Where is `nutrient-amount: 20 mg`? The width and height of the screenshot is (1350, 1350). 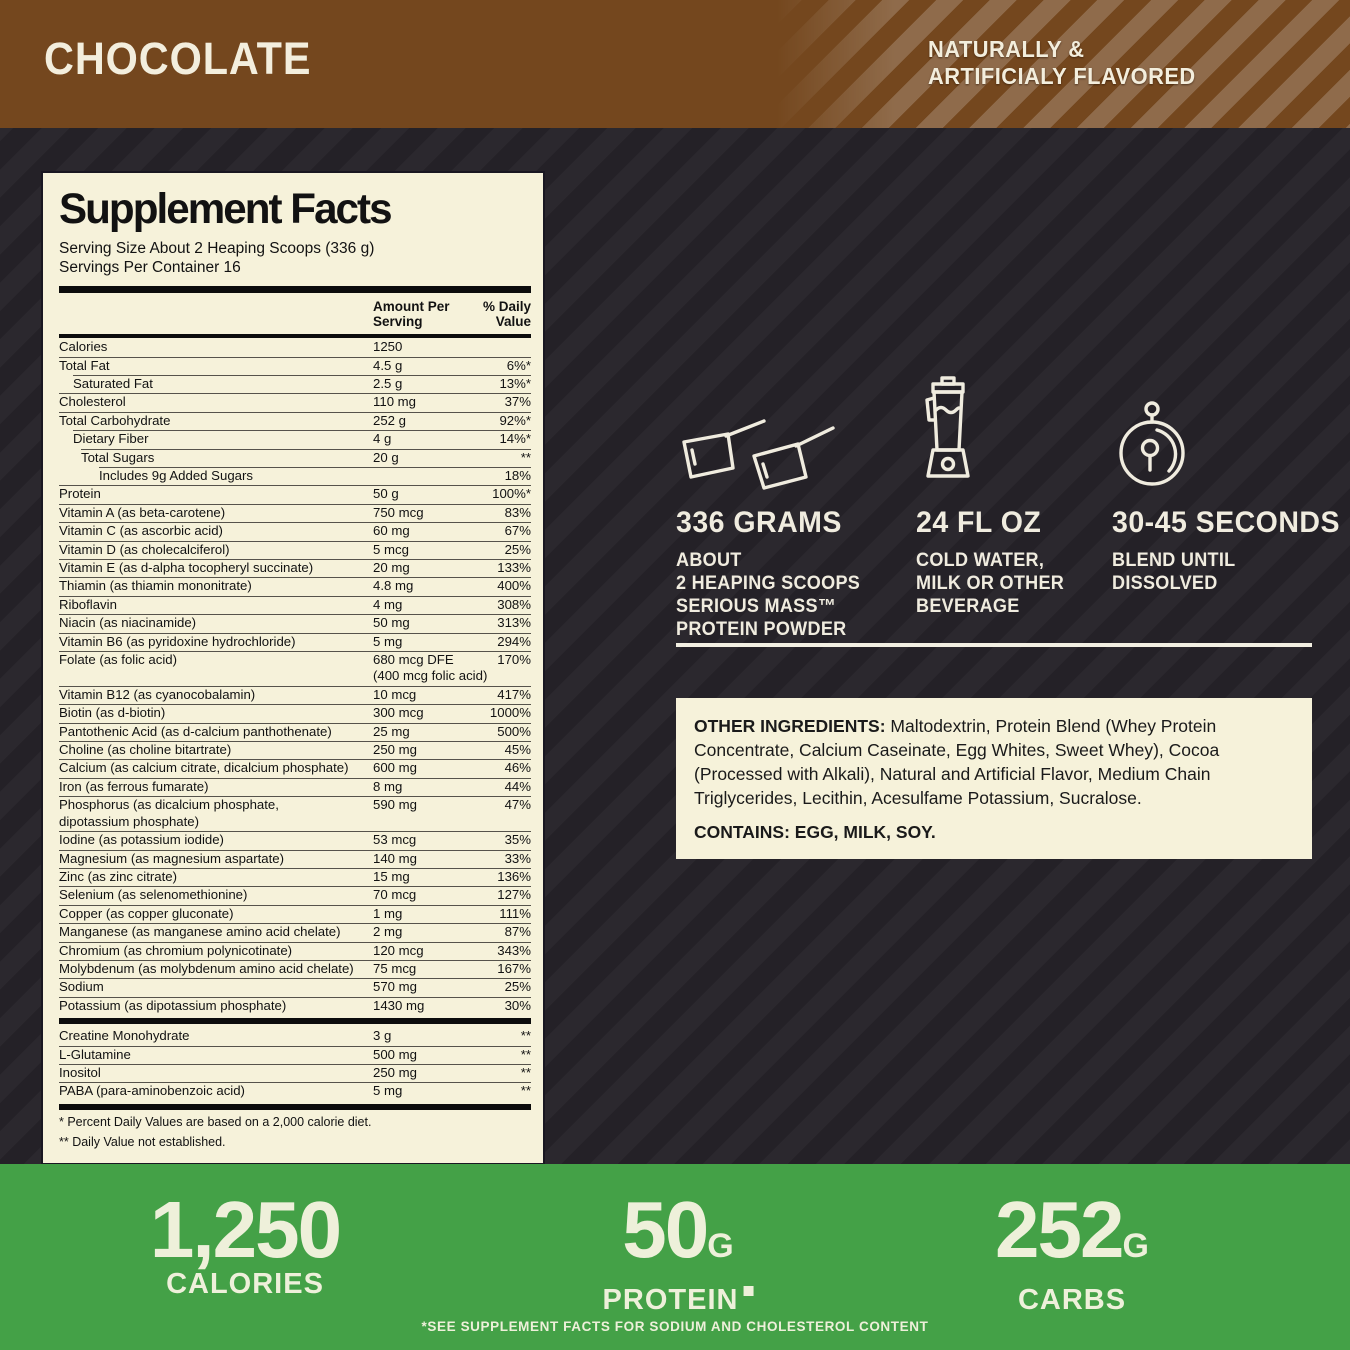
nutrient-amount: 20 mg is located at coordinates (391, 568).